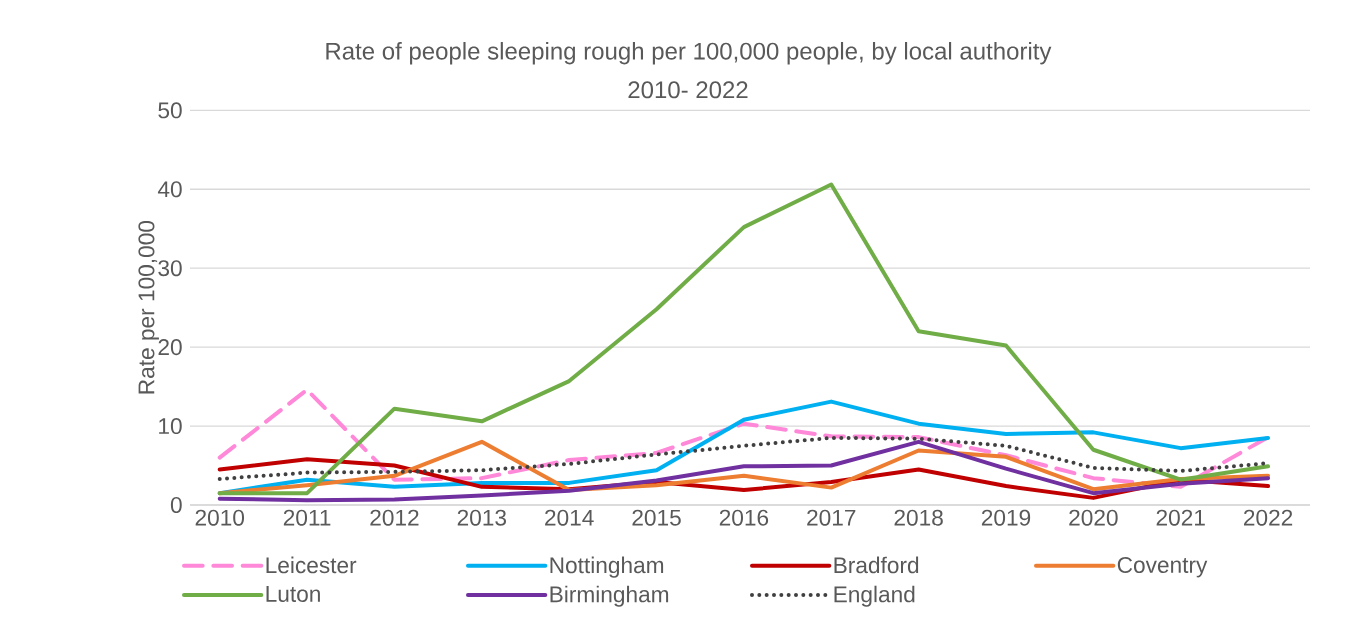  What do you see at coordinates (876, 565) in the screenshot?
I see `legend-label: Bradford` at bounding box center [876, 565].